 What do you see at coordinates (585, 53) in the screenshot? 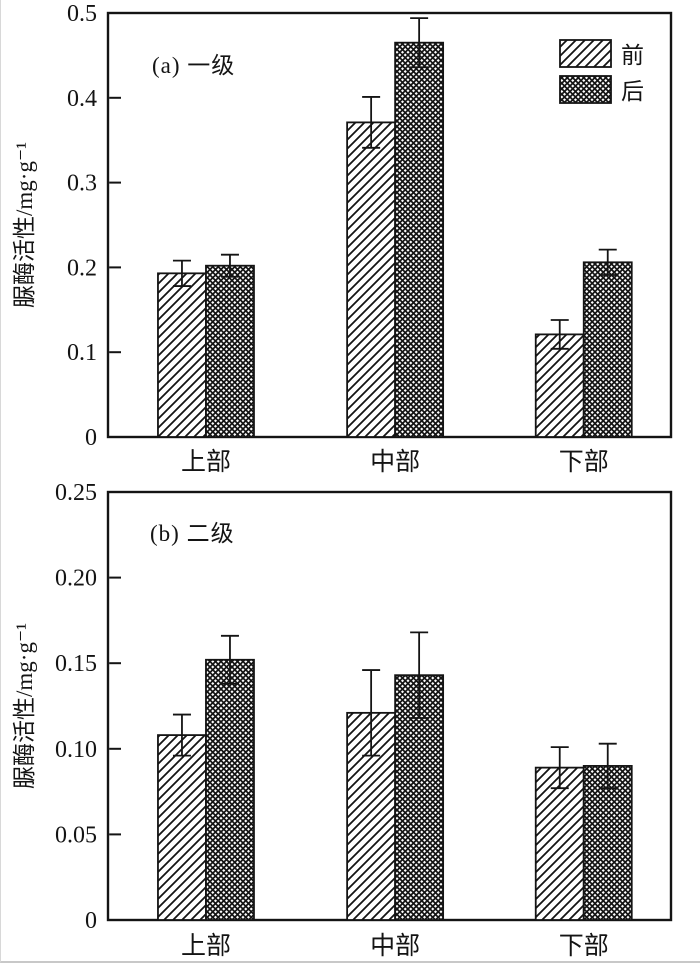
I see `diagonal-hatch-swatch-icon` at bounding box center [585, 53].